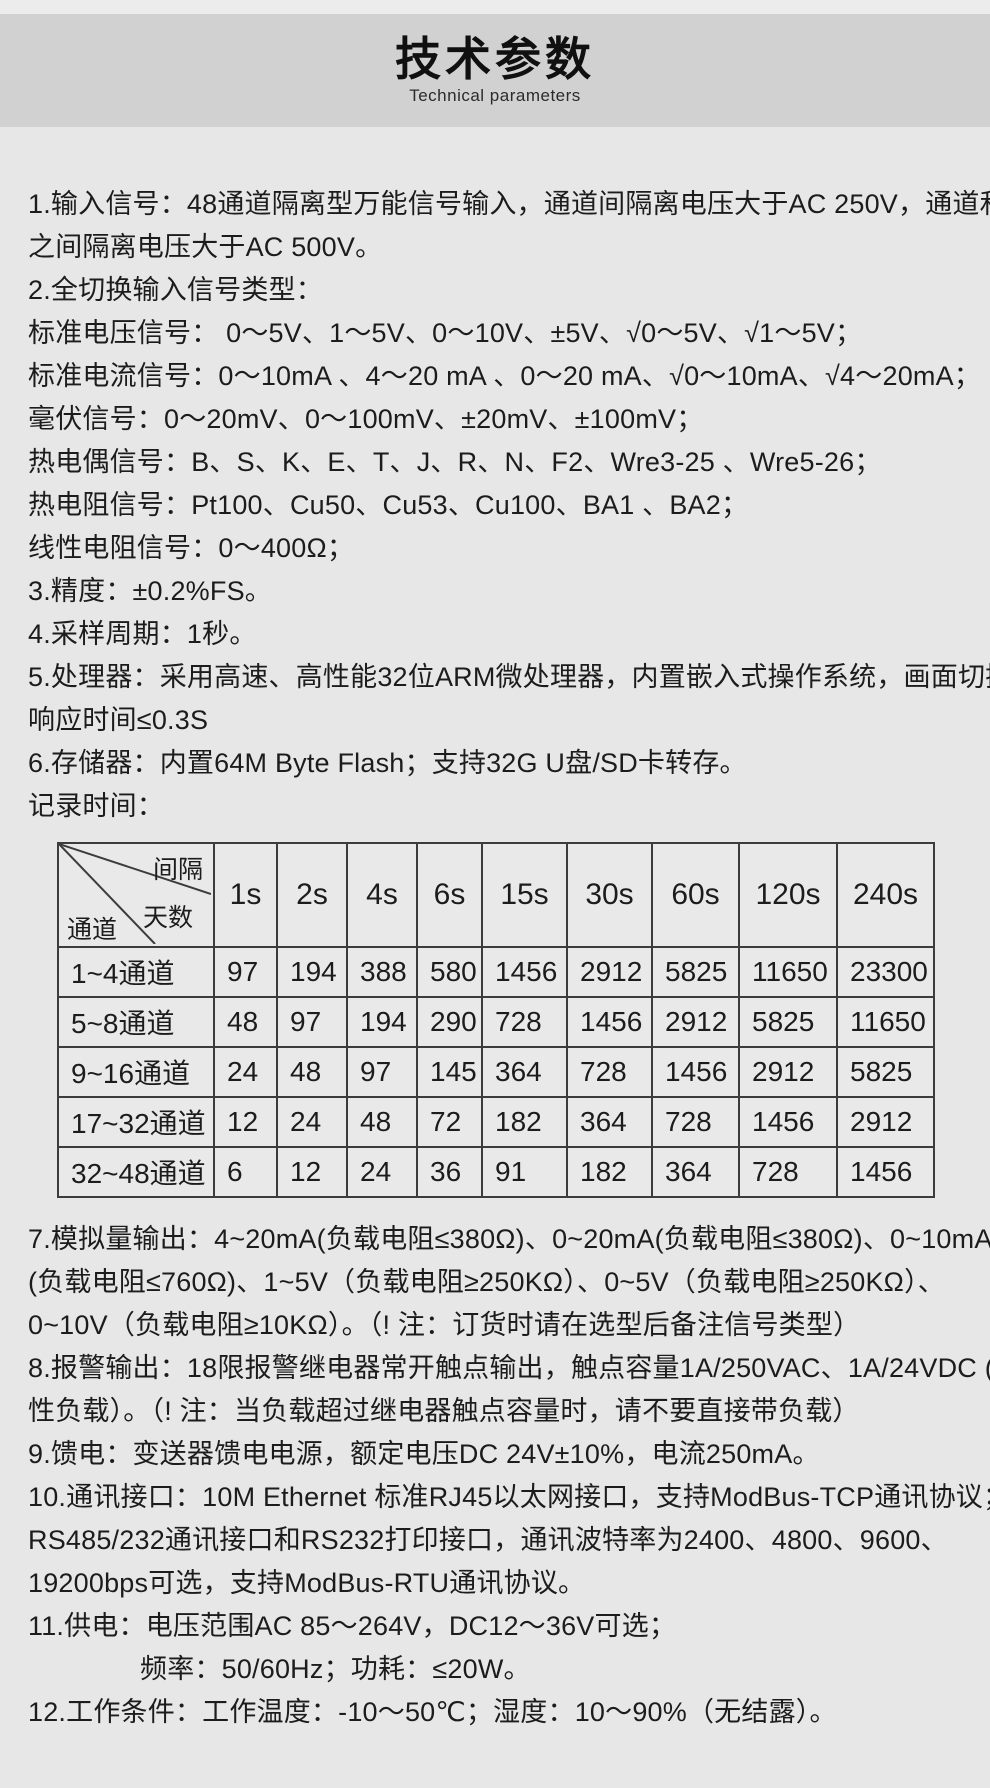  What do you see at coordinates (495, 59) in the screenshot?
I see `page-title: 技术参数` at bounding box center [495, 59].